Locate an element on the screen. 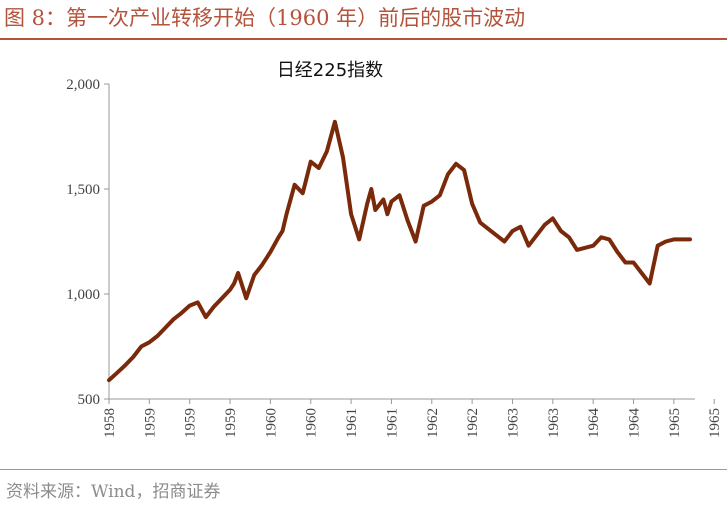 This screenshot has height=506, width=727. source-rule is located at coordinates (363, 469).